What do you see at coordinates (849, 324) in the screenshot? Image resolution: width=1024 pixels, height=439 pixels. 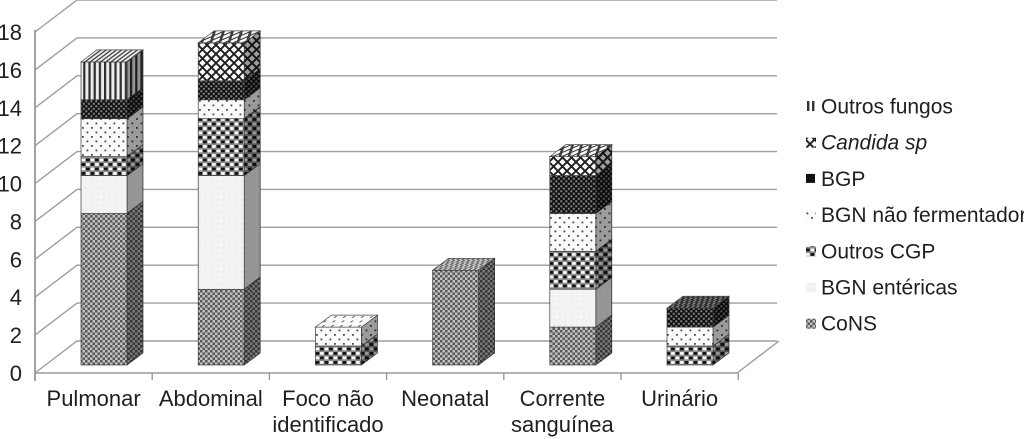 I see `svg-text: CoNS` at bounding box center [849, 324].